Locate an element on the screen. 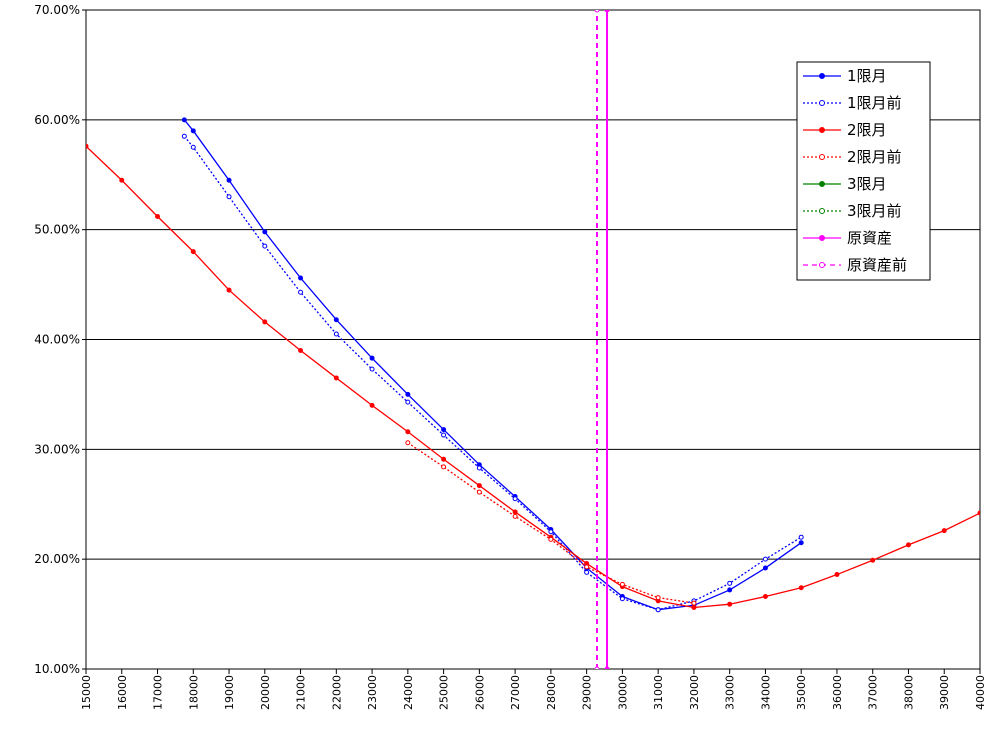  x-tick-label: 31000 is located at coordinates (658, 692).